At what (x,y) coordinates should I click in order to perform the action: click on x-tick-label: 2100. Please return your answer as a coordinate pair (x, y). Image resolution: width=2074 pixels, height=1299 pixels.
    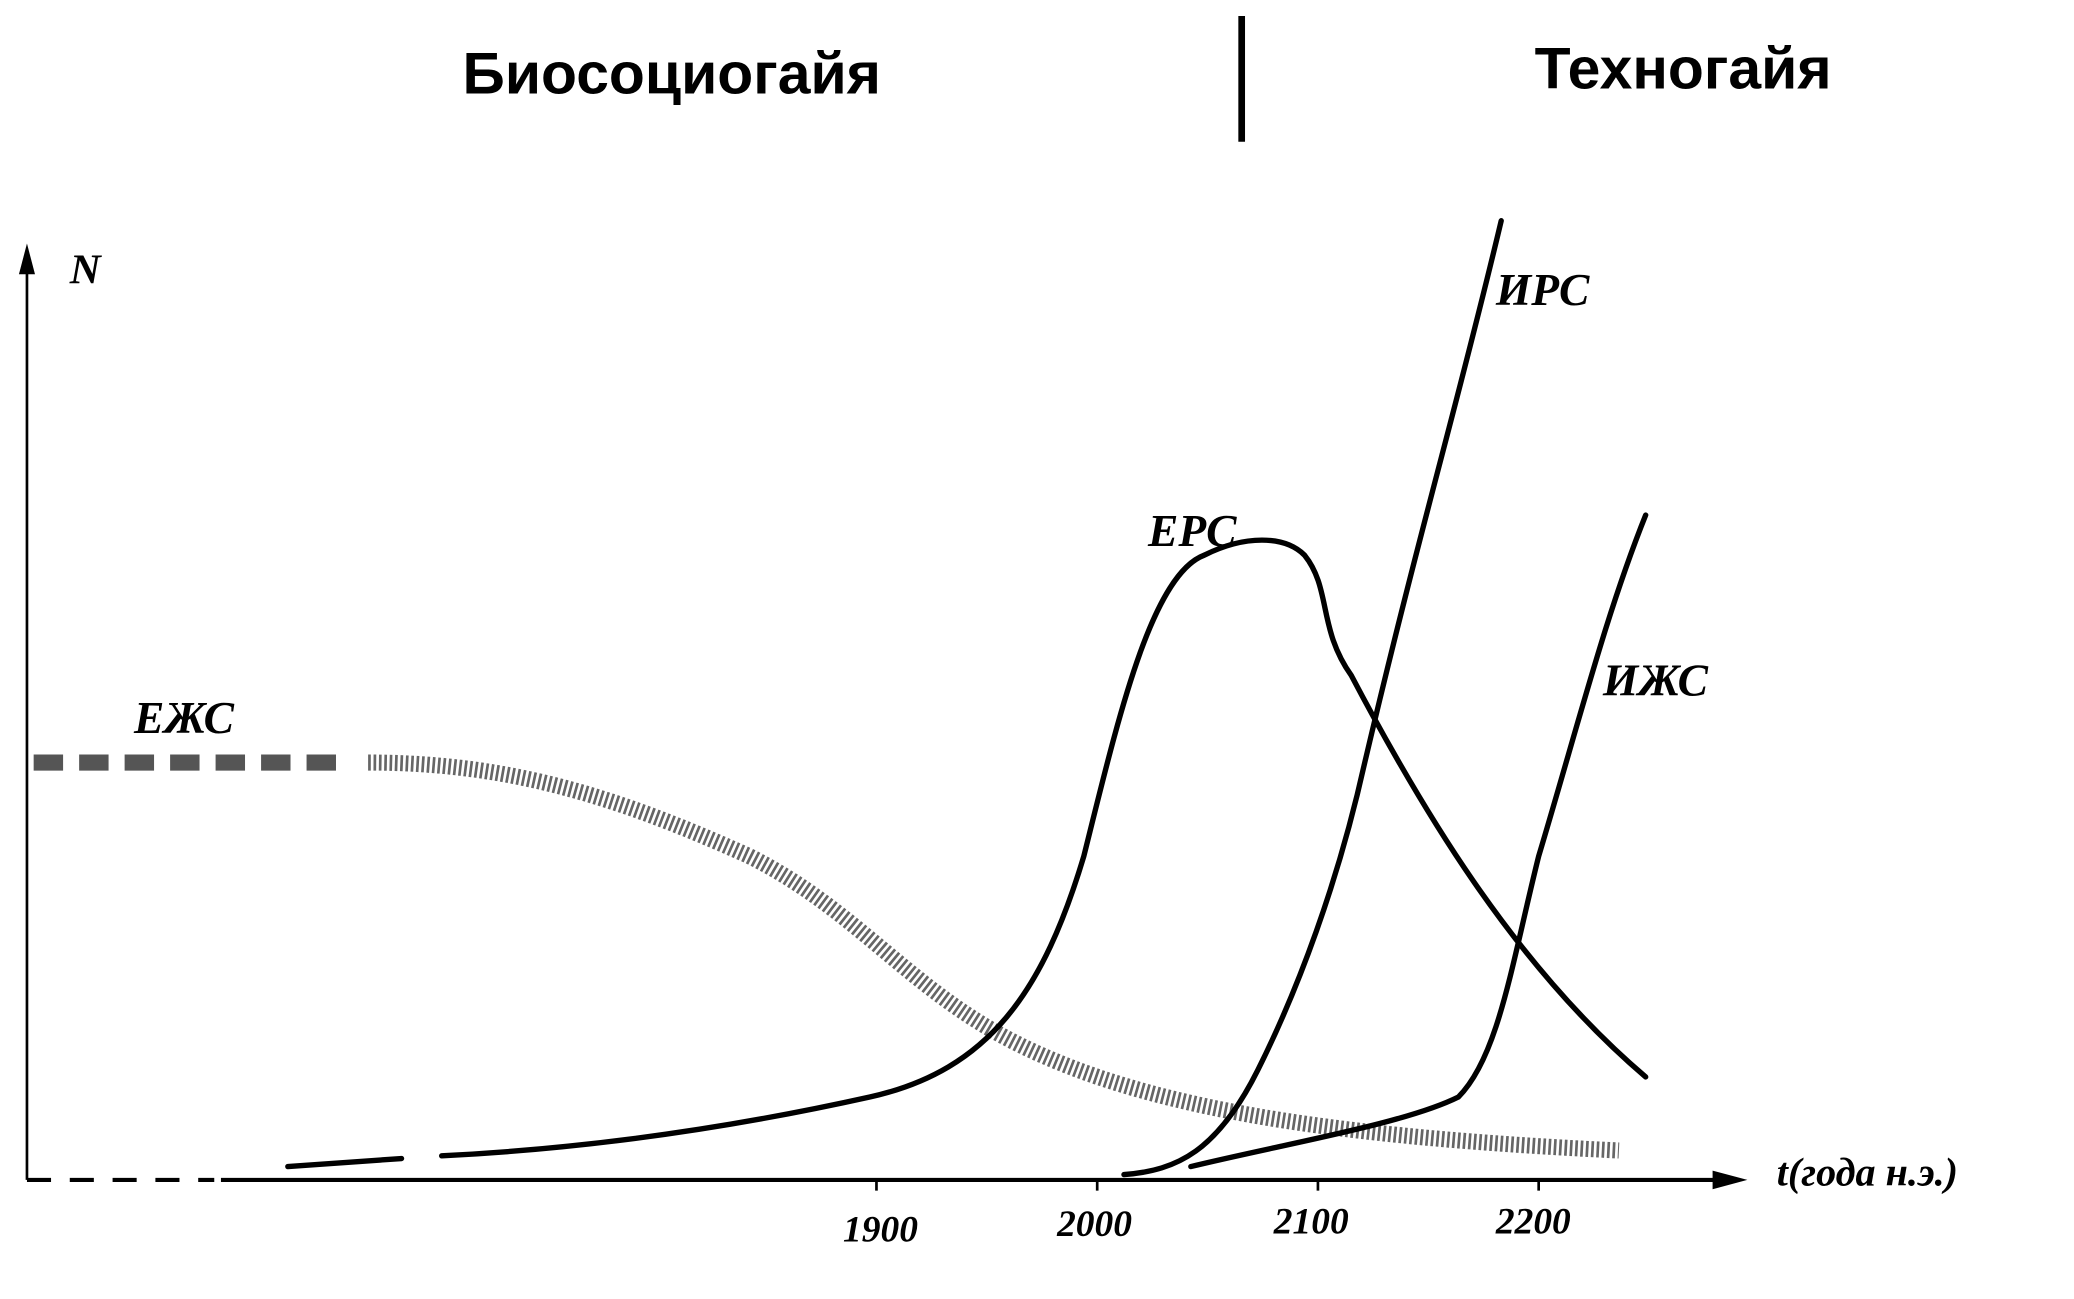
    Looking at the image, I should click on (1311, 1221).